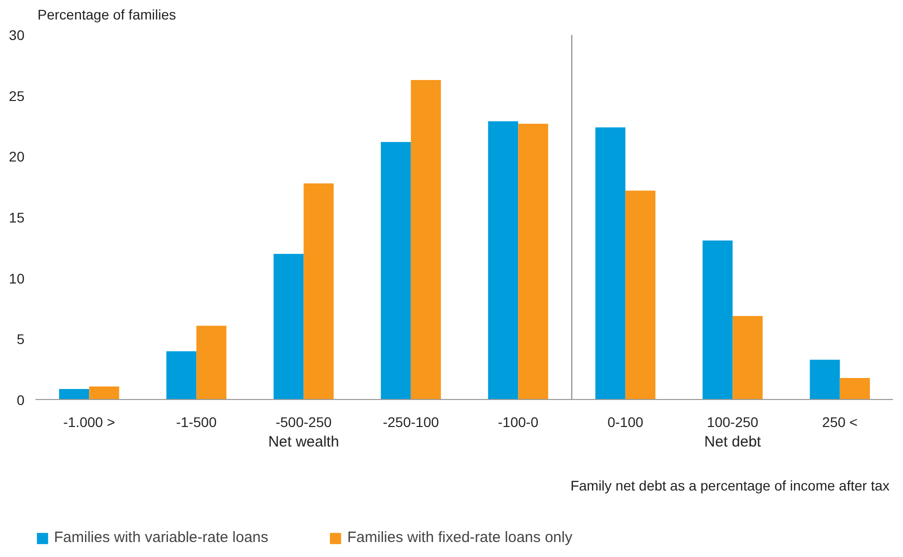 The image size is (903, 557). What do you see at coordinates (196, 422) in the screenshot?
I see `x-tick-label: -1-500` at bounding box center [196, 422].